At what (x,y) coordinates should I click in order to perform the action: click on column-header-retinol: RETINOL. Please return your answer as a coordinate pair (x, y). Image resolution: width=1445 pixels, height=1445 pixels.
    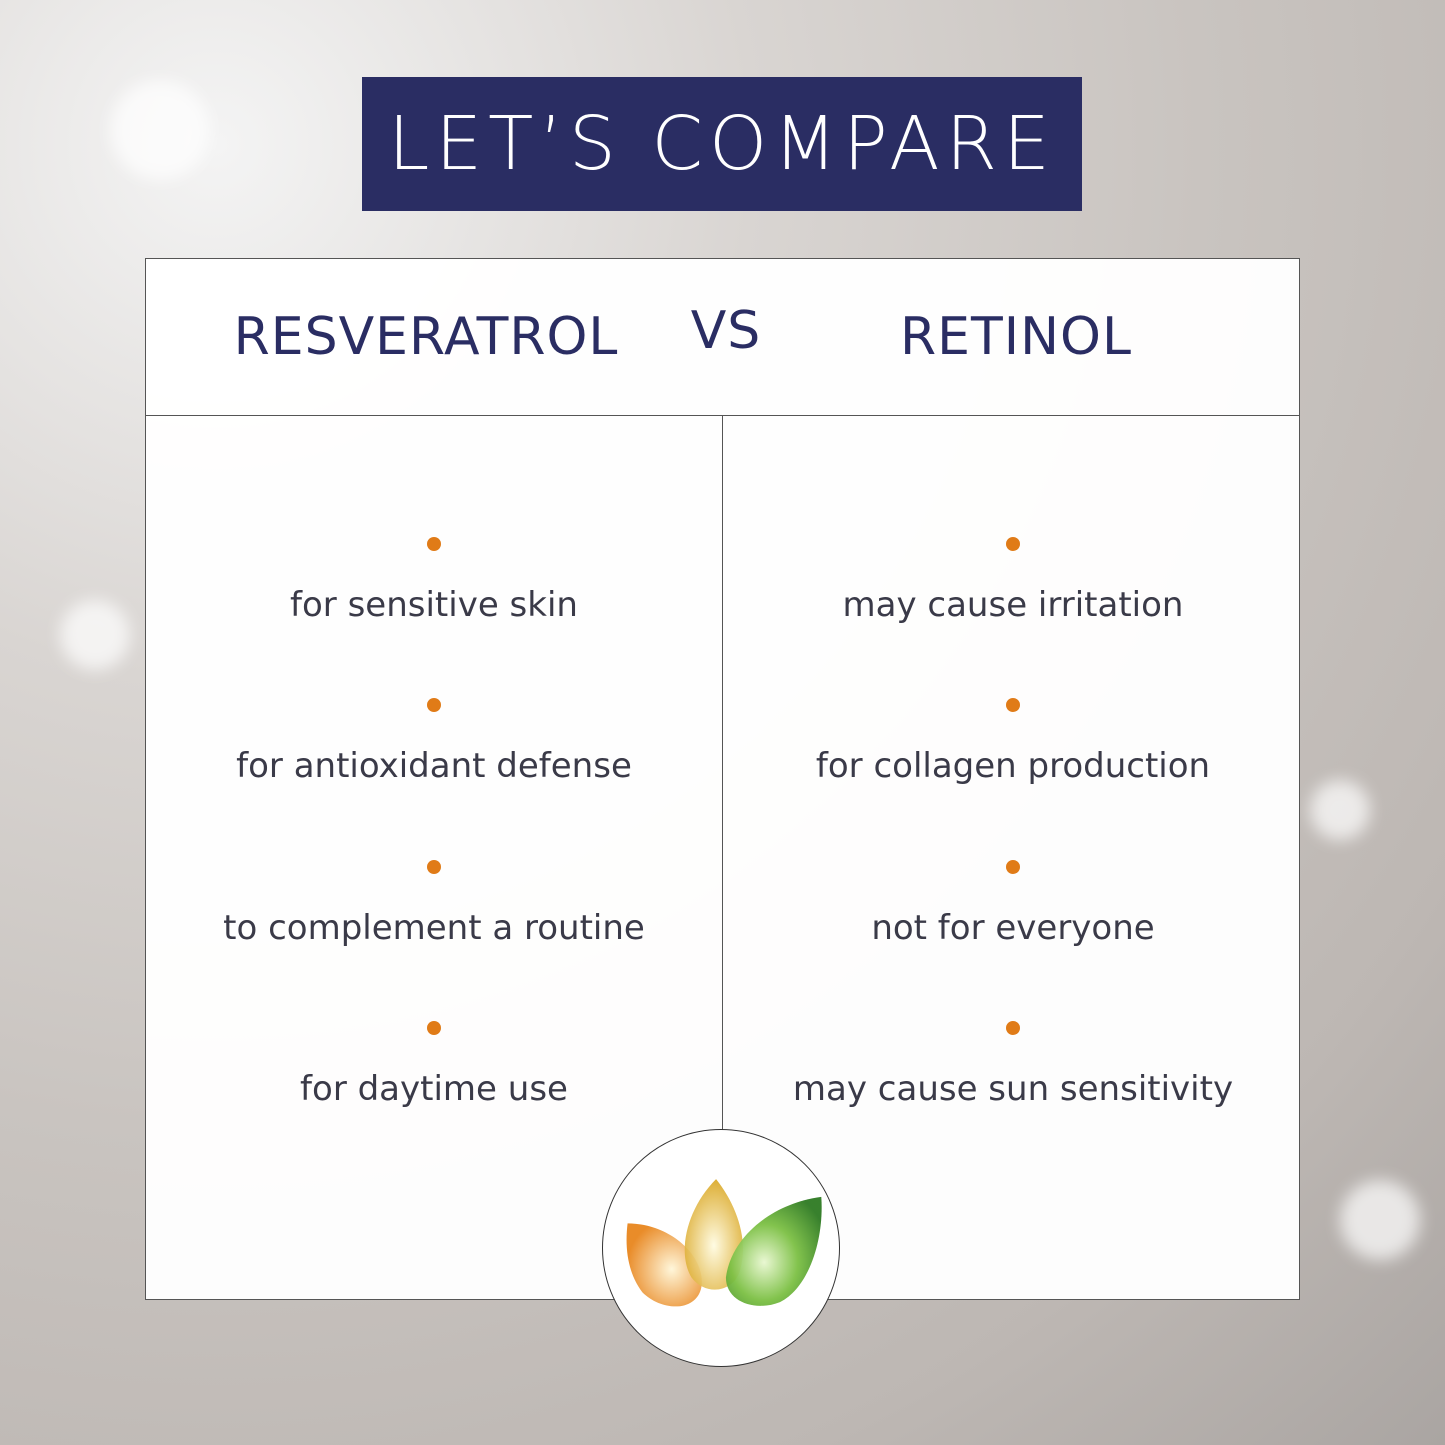
    Looking at the image, I should click on (1016, 337).